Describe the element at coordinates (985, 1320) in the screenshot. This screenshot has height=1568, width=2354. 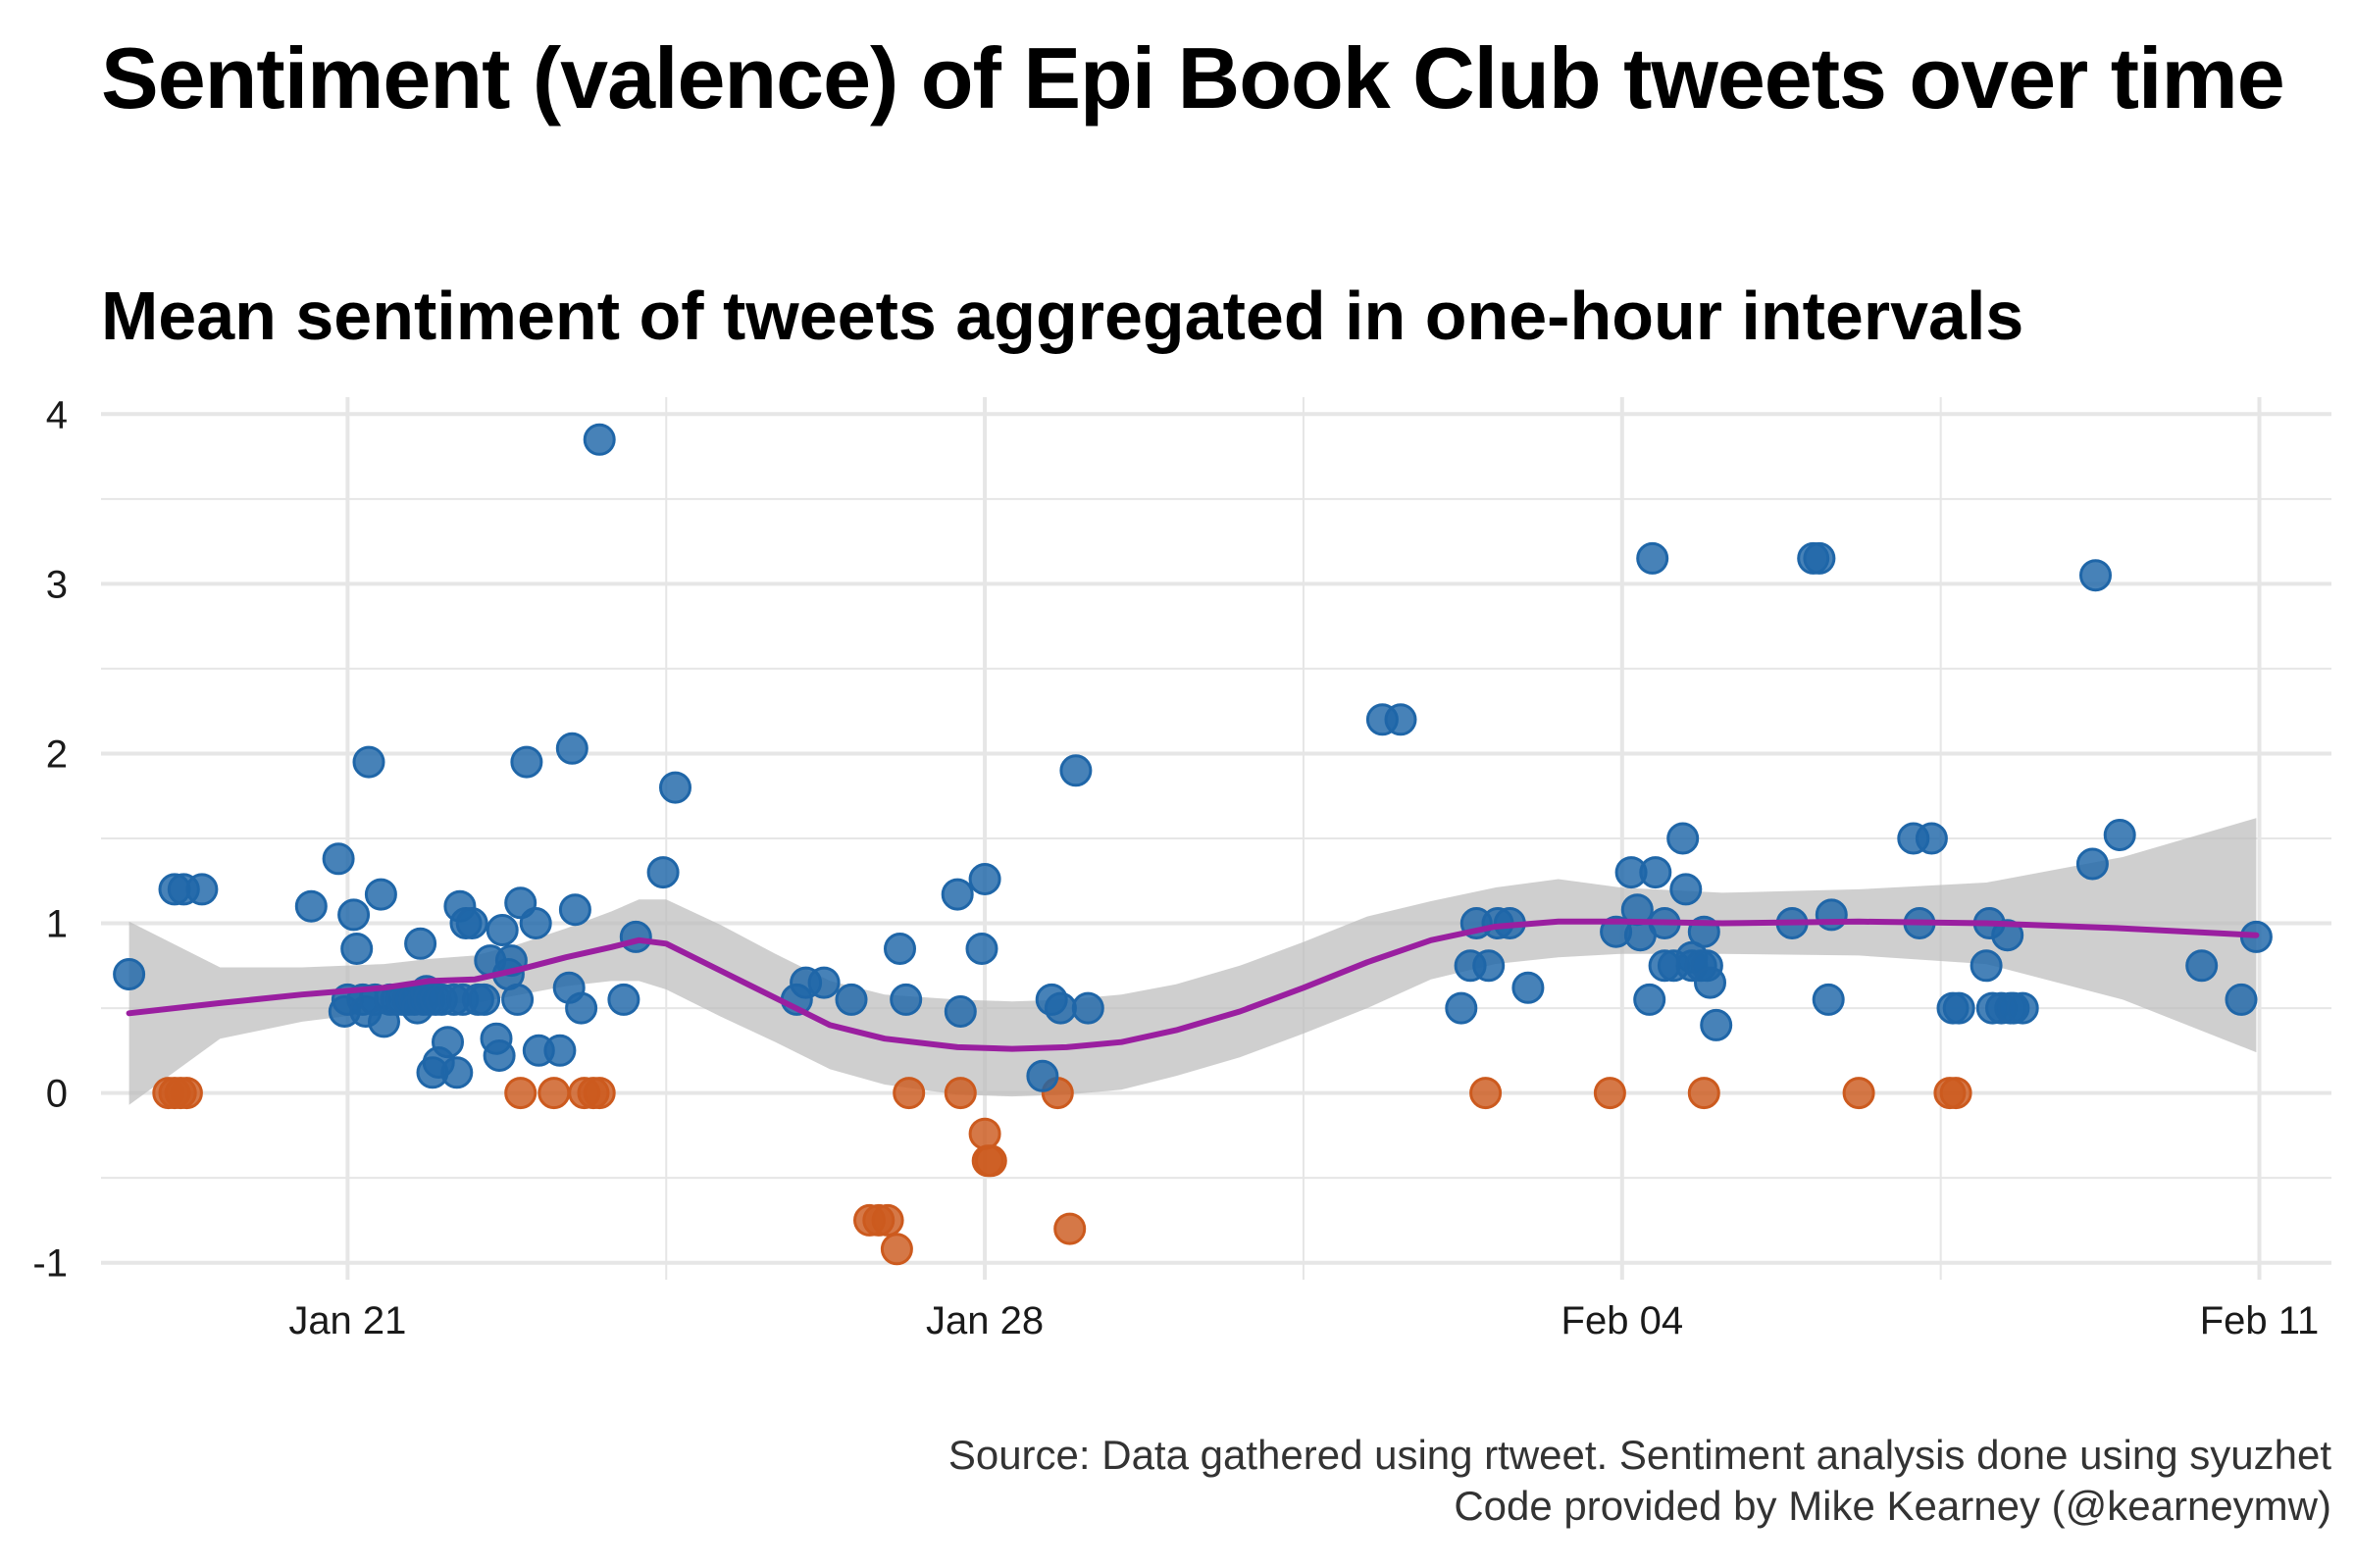
I see `x-tick-label: Jan 28` at that location.